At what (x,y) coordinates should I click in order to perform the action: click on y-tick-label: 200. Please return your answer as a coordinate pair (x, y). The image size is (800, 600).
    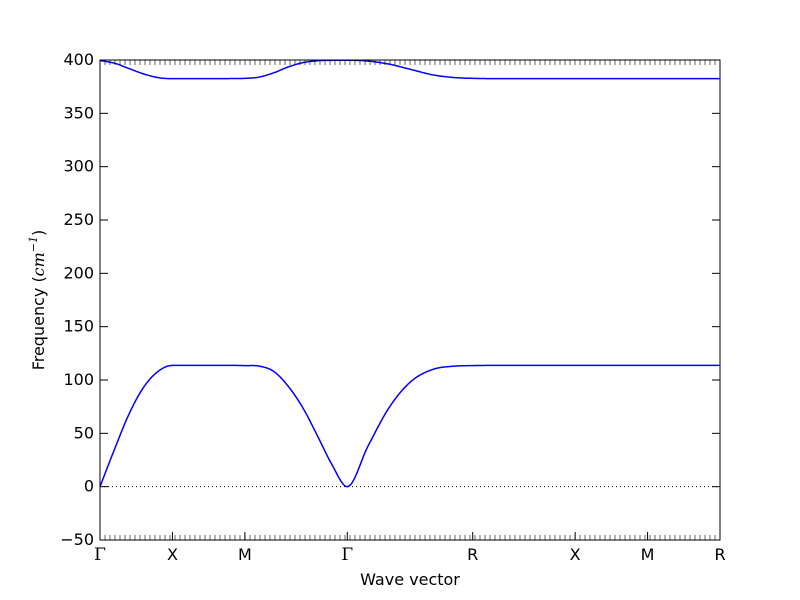
    Looking at the image, I should click on (78, 272).